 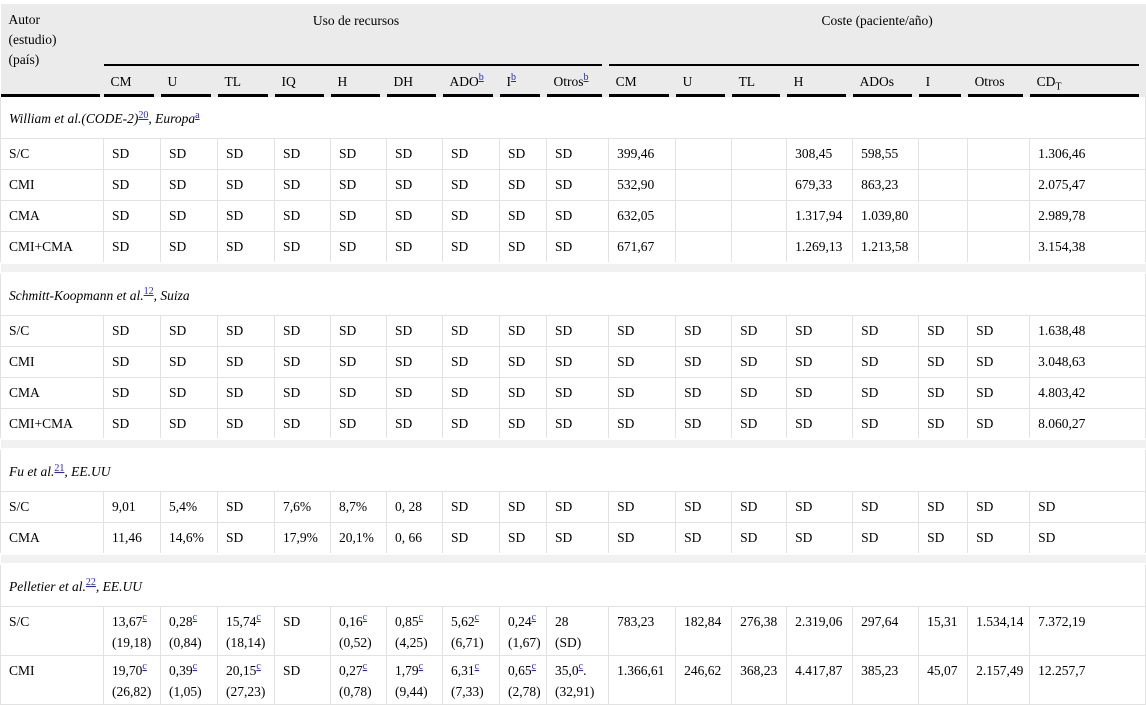 What do you see at coordinates (185, 691) in the screenshot?
I see `cell-sd-value: (1,05)` at bounding box center [185, 691].